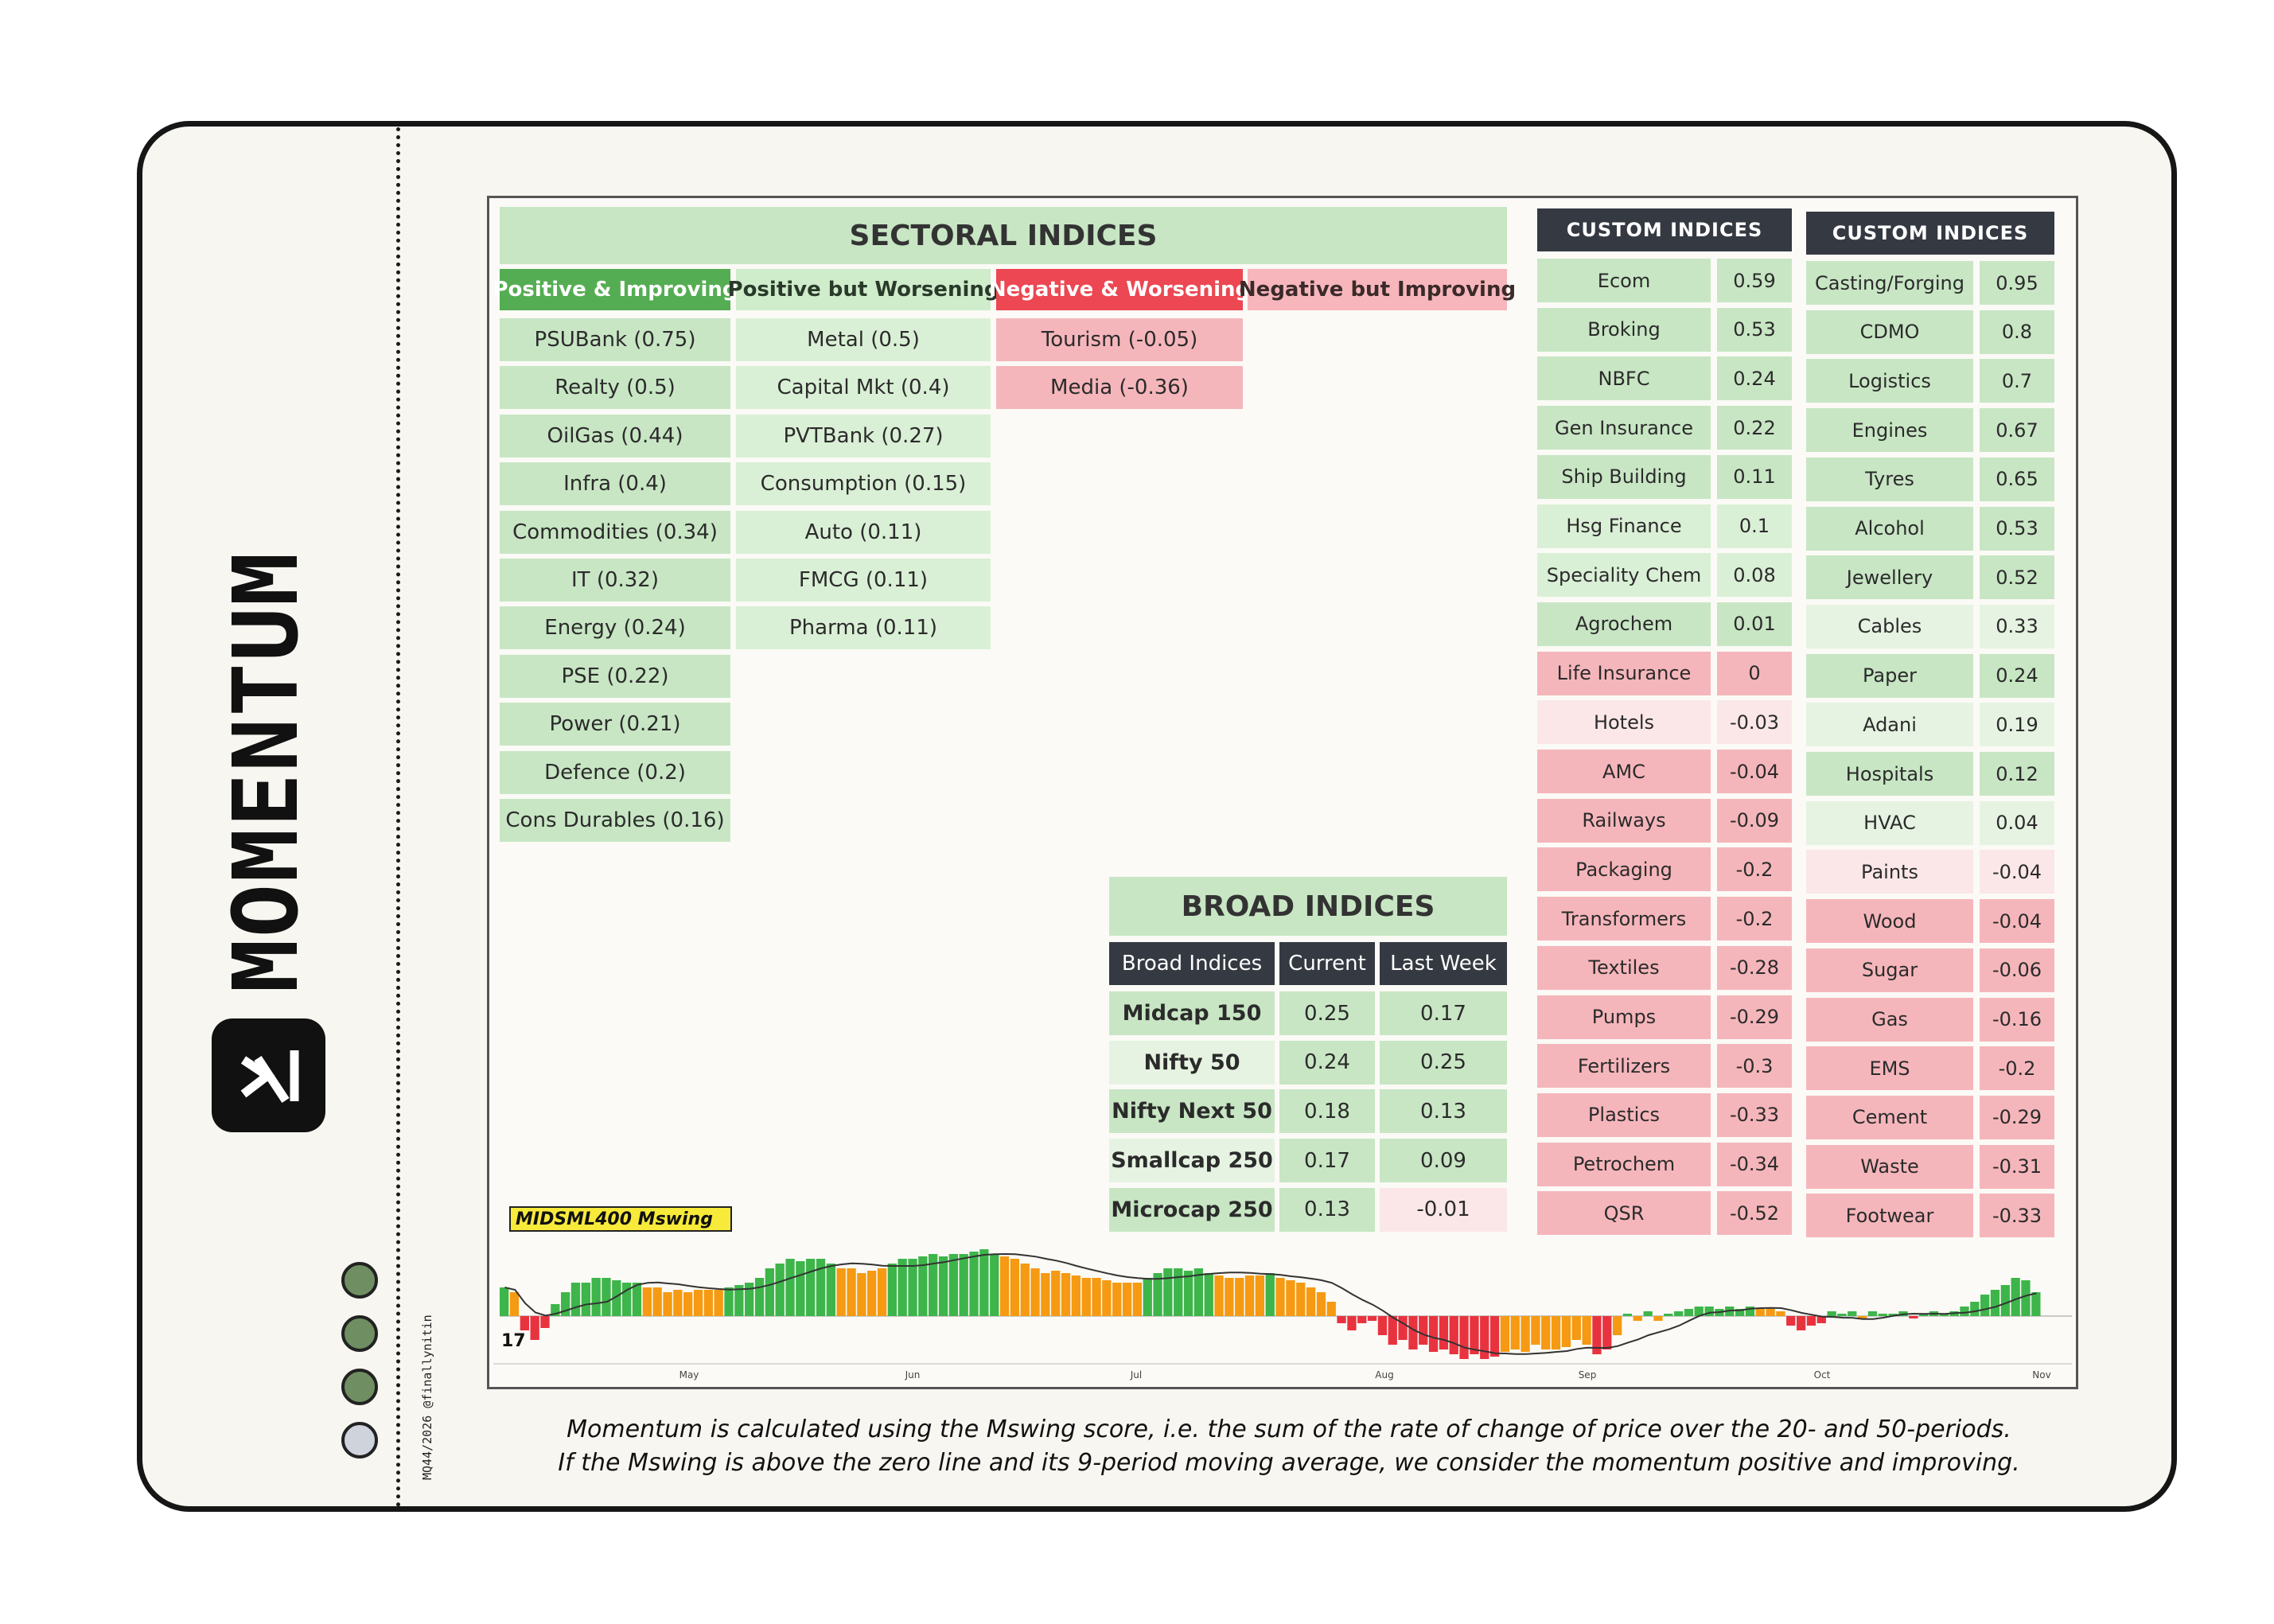 The image size is (2274, 1624). I want to click on custom-row-name: Cables, so click(1889, 626).